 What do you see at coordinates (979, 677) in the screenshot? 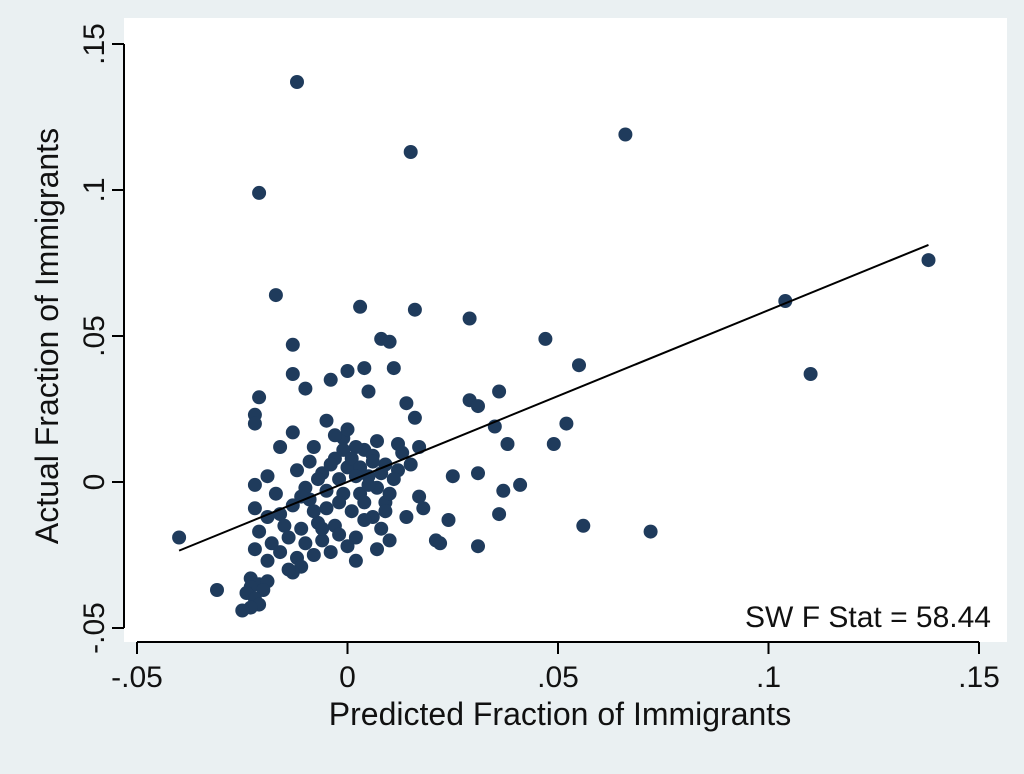
I see `x-tick-label: .15` at bounding box center [979, 677].